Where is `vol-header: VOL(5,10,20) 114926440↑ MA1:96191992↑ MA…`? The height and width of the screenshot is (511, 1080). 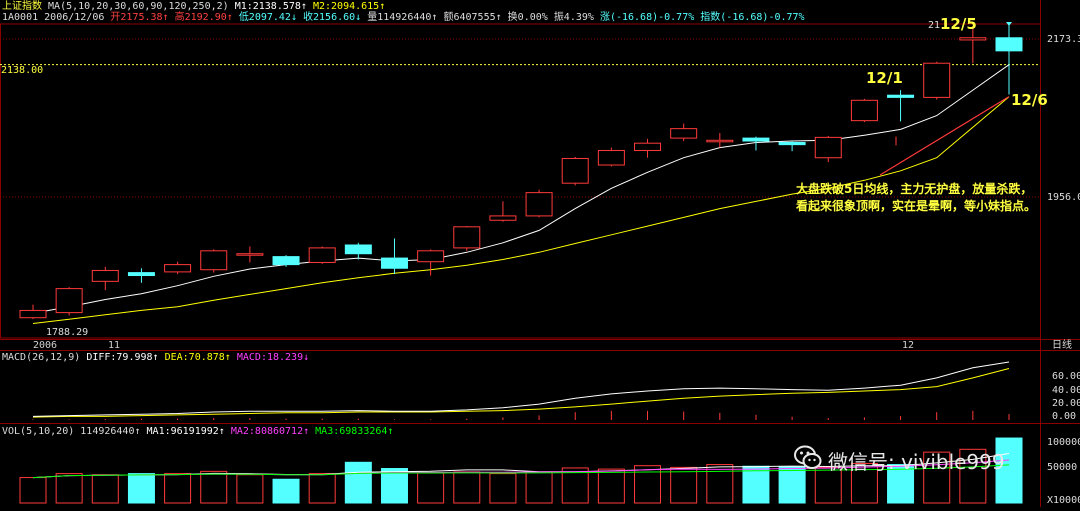 vol-header: VOL(5,10,20) 114926440↑ MA1:96191992↑ MA… is located at coordinates (197, 432).